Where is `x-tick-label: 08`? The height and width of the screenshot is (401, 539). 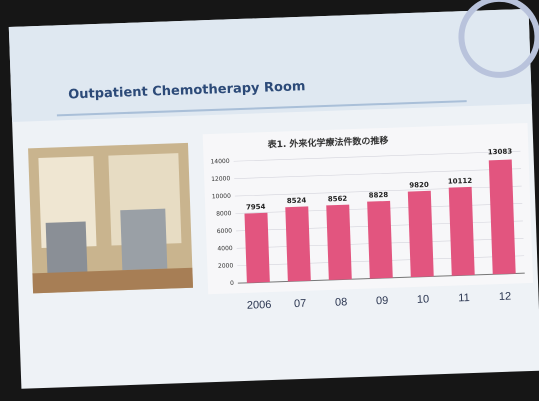 x-tick-label: 08 is located at coordinates (341, 302).